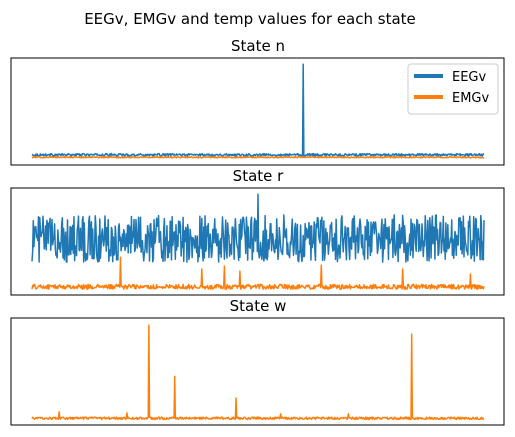  I want to click on series-line-emgv-state-n, so click(258, 157).